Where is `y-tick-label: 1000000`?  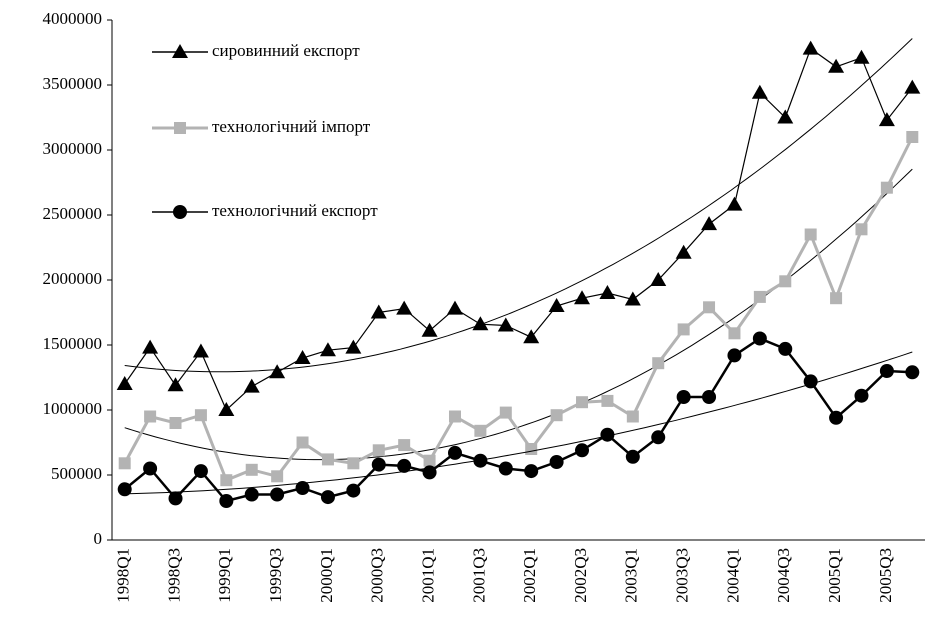 y-tick-label: 1000000 is located at coordinates (73, 408).